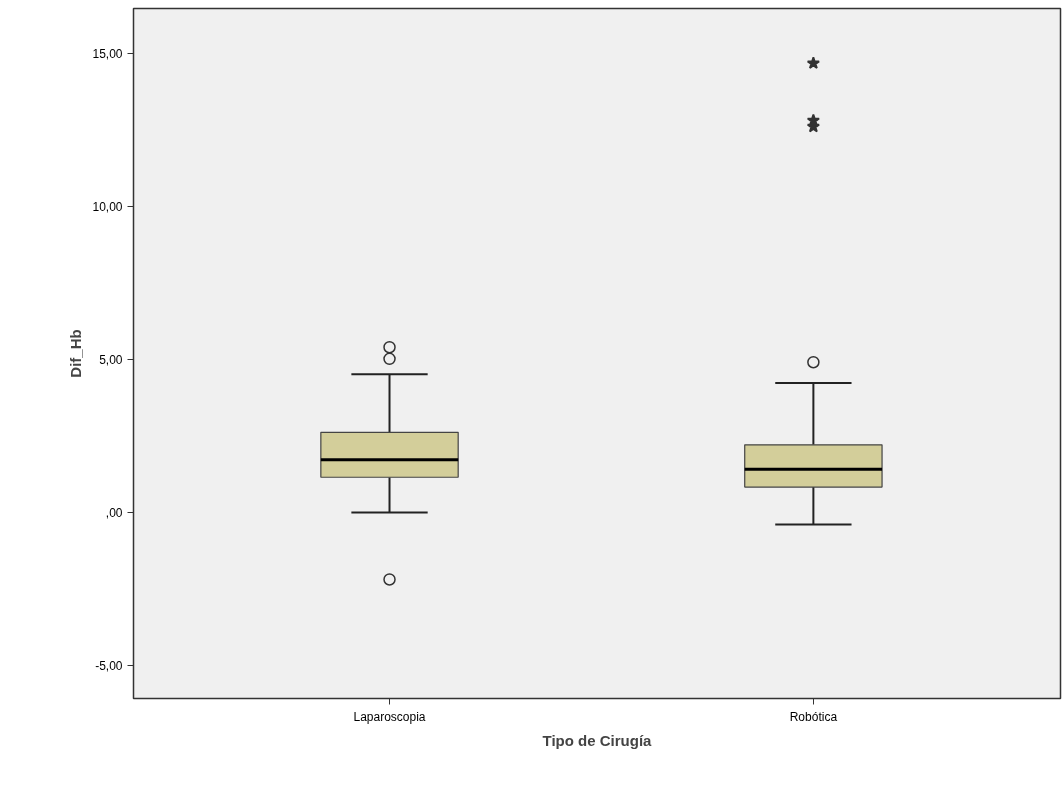  What do you see at coordinates (107, 206) in the screenshot?
I see `y-tick-label: 10,00` at bounding box center [107, 206].